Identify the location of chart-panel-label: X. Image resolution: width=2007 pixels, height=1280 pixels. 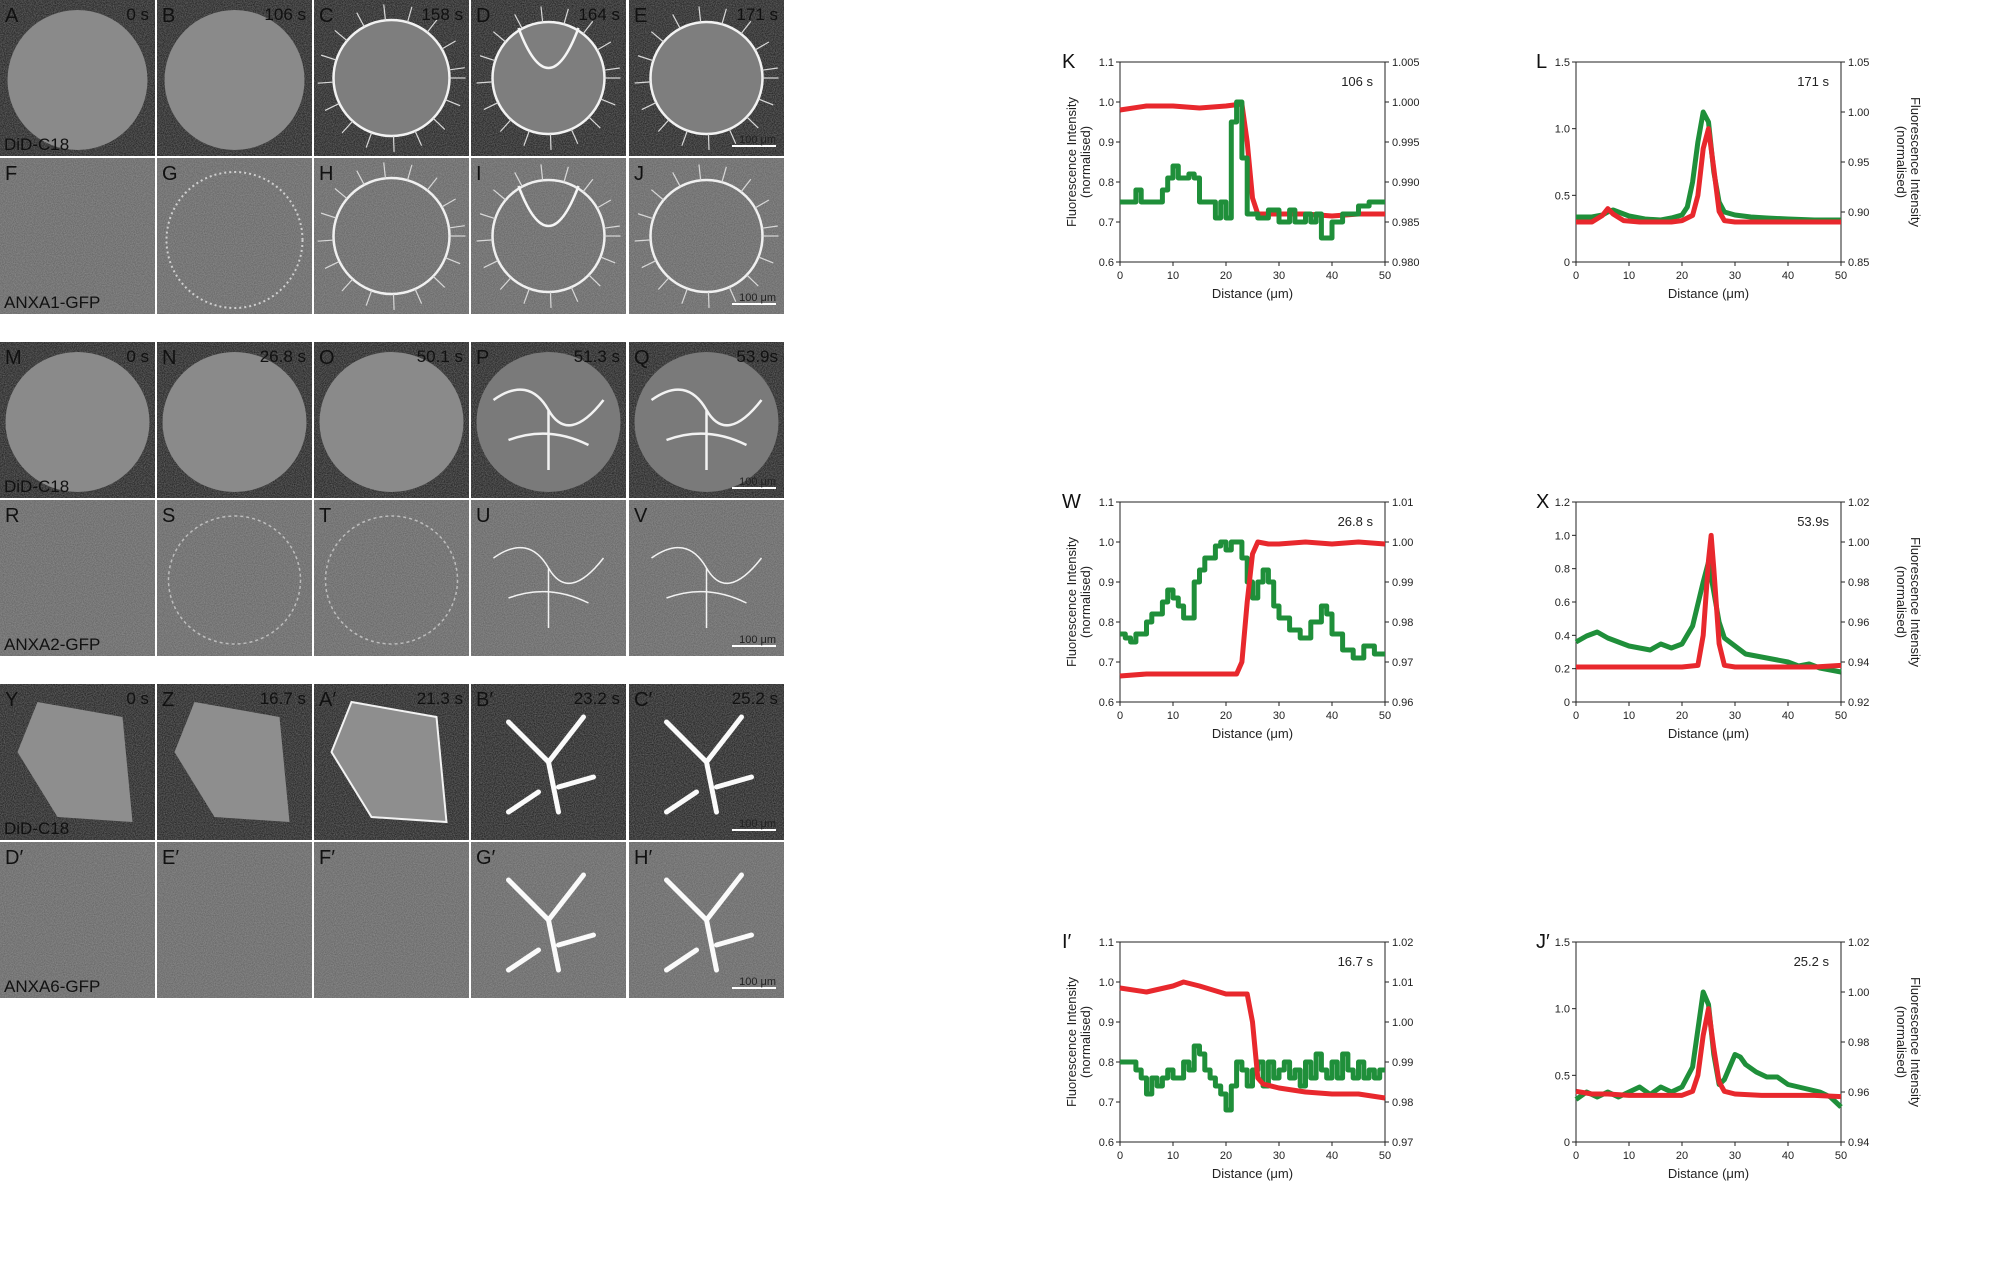
(1542, 502).